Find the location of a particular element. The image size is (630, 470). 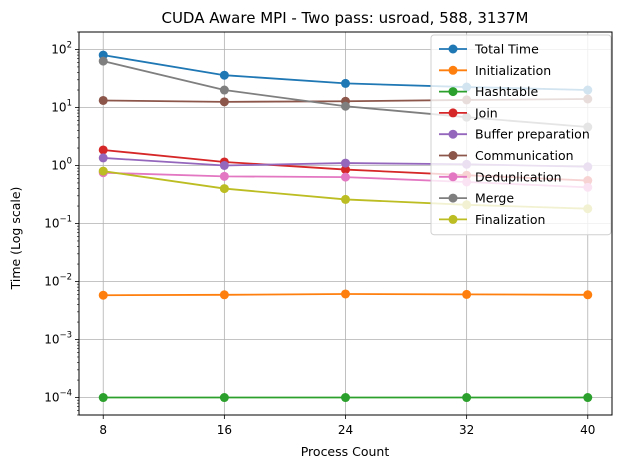

legend-entry: Deduplication is located at coordinates (518, 176).